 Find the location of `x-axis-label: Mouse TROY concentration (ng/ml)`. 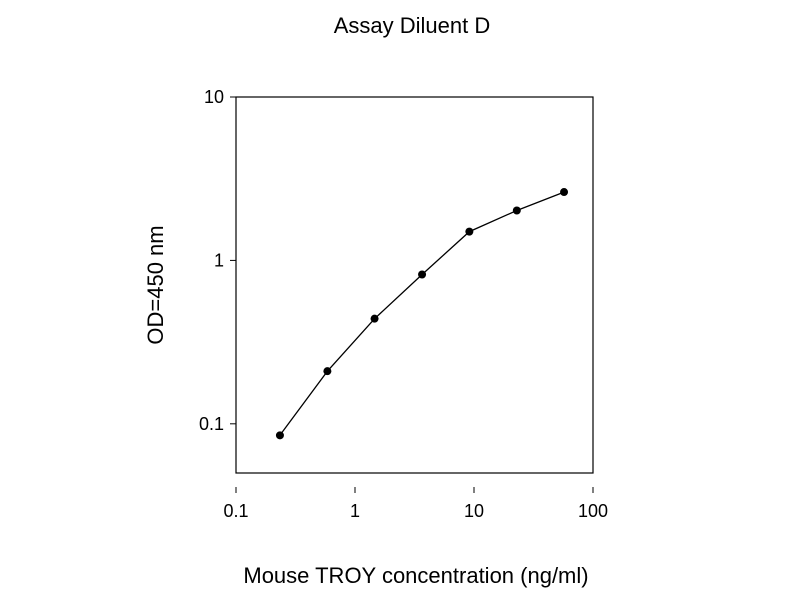

x-axis-label: Mouse TROY concentration (ng/ml) is located at coordinates (415, 575).